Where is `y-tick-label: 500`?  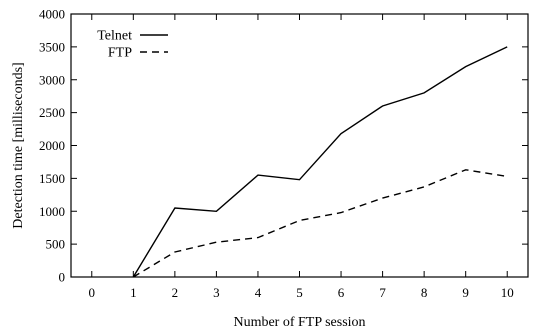 y-tick-label: 500 is located at coordinates (56, 244).